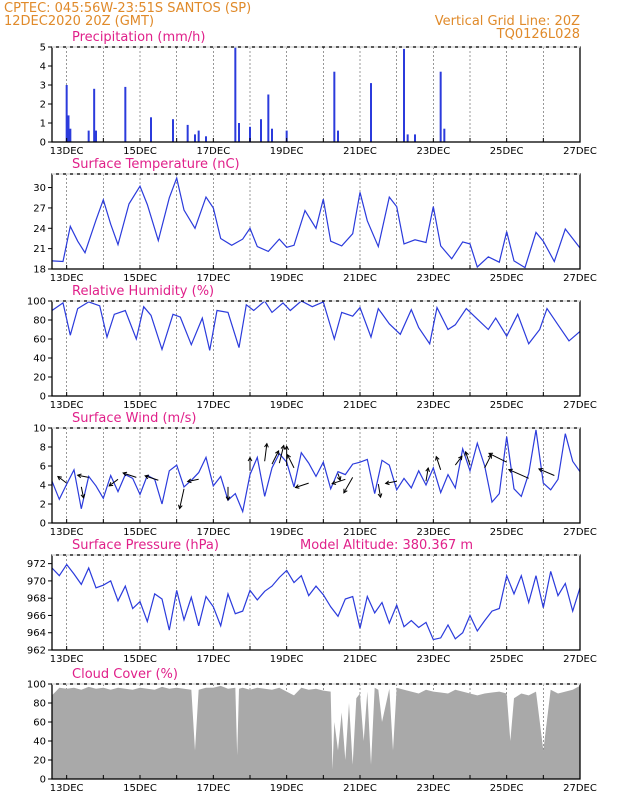 Image resolution: width=618 pixels, height=800 pixels. What do you see at coordinates (43, 86) in the screenshot?
I see `y-tick-label: 3` at bounding box center [43, 86].